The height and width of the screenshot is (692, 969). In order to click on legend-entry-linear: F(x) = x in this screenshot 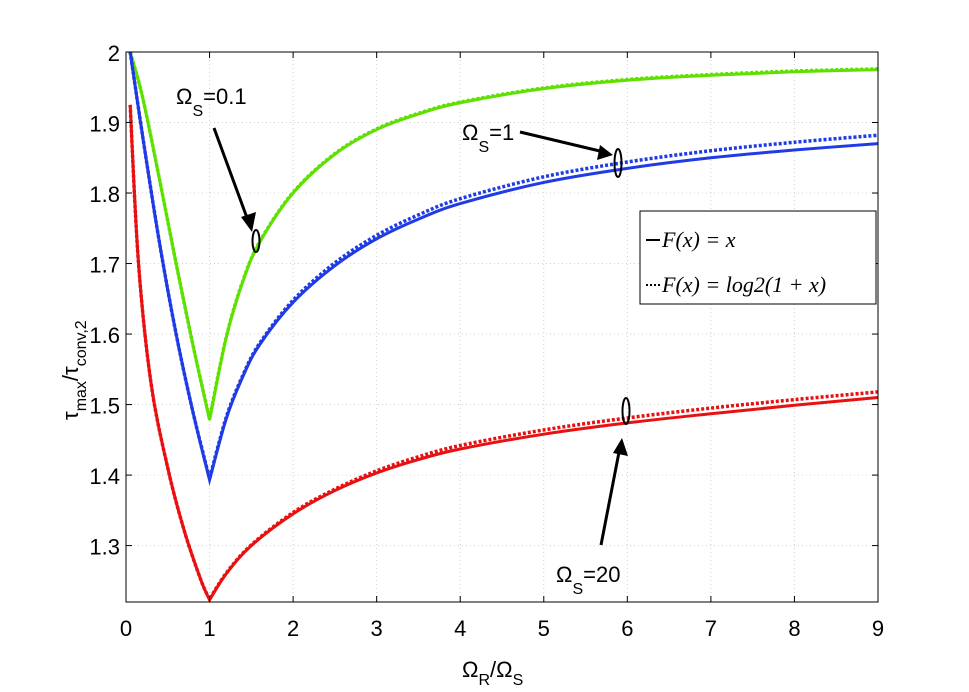, I will do `click(698, 239)`.